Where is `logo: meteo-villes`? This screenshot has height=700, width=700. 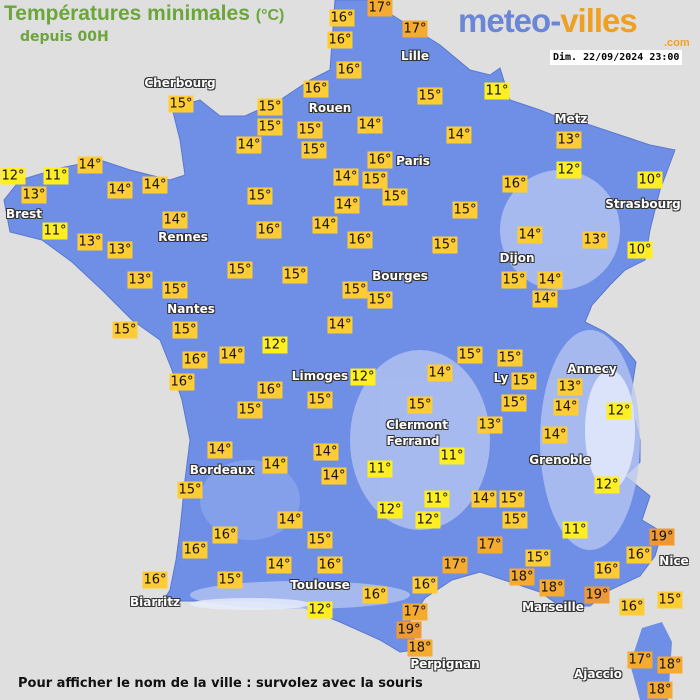 logo: meteo-villes is located at coordinates (548, 20).